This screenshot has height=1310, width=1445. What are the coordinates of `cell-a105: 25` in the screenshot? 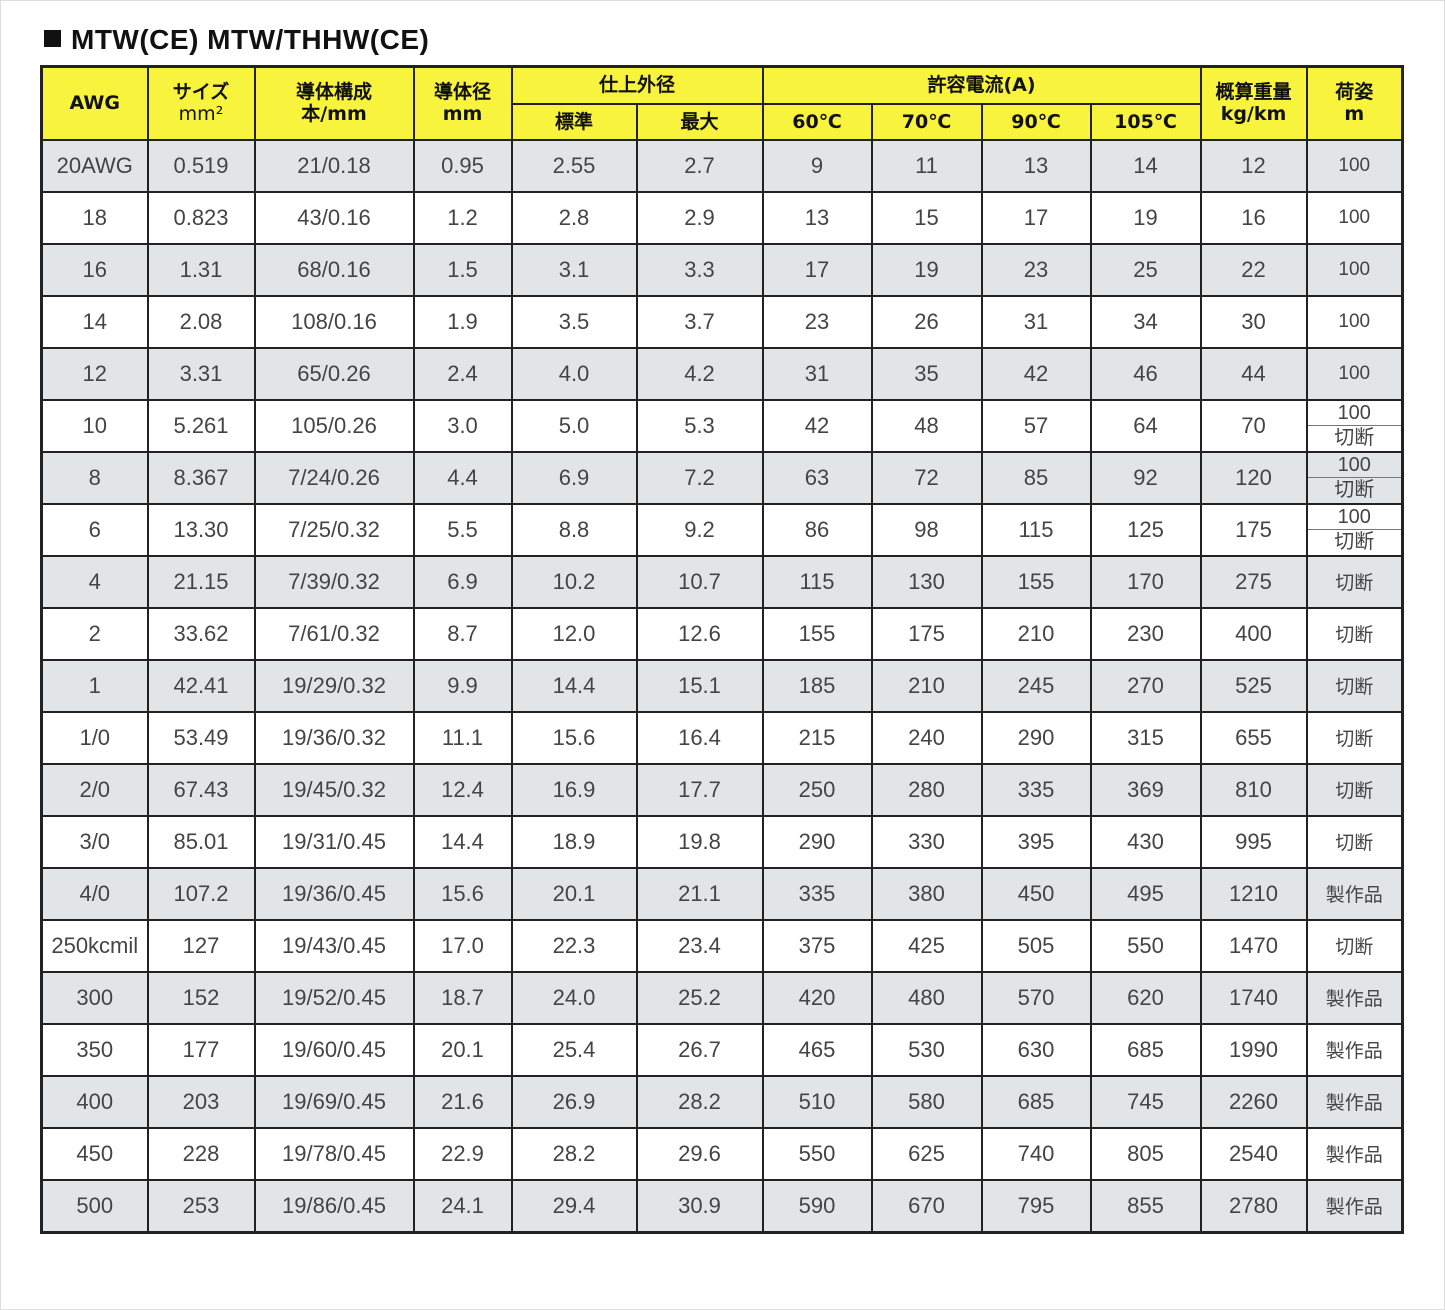 It's located at (1145, 269).